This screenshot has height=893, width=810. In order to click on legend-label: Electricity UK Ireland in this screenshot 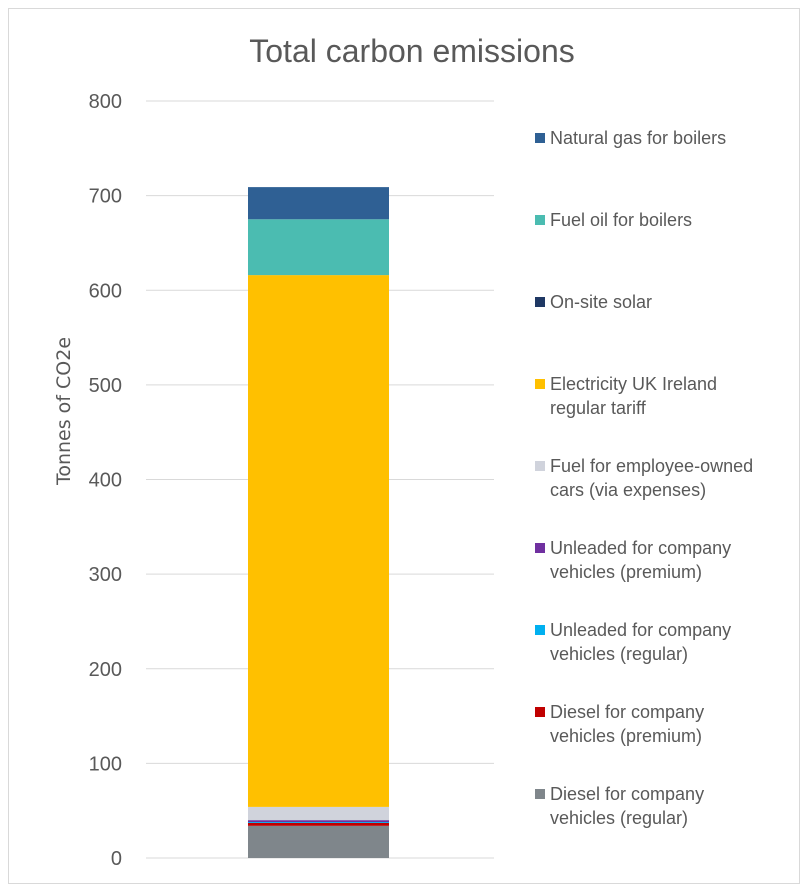, I will do `click(633, 384)`.